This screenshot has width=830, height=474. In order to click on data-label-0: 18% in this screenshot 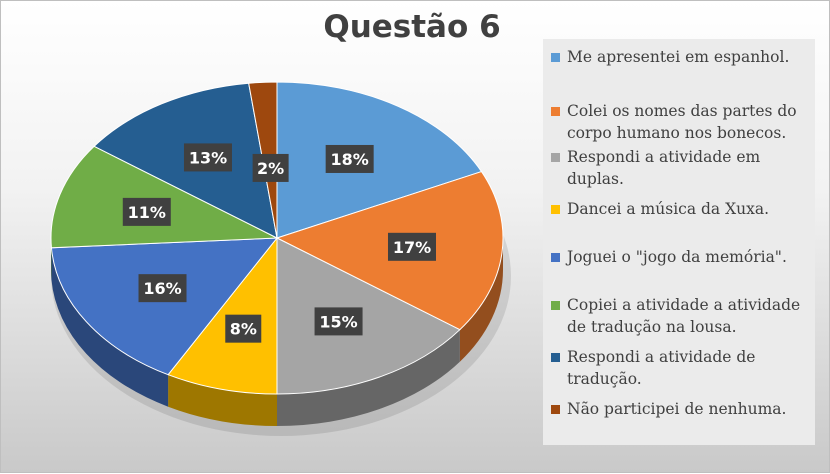, I will do `click(350, 159)`.